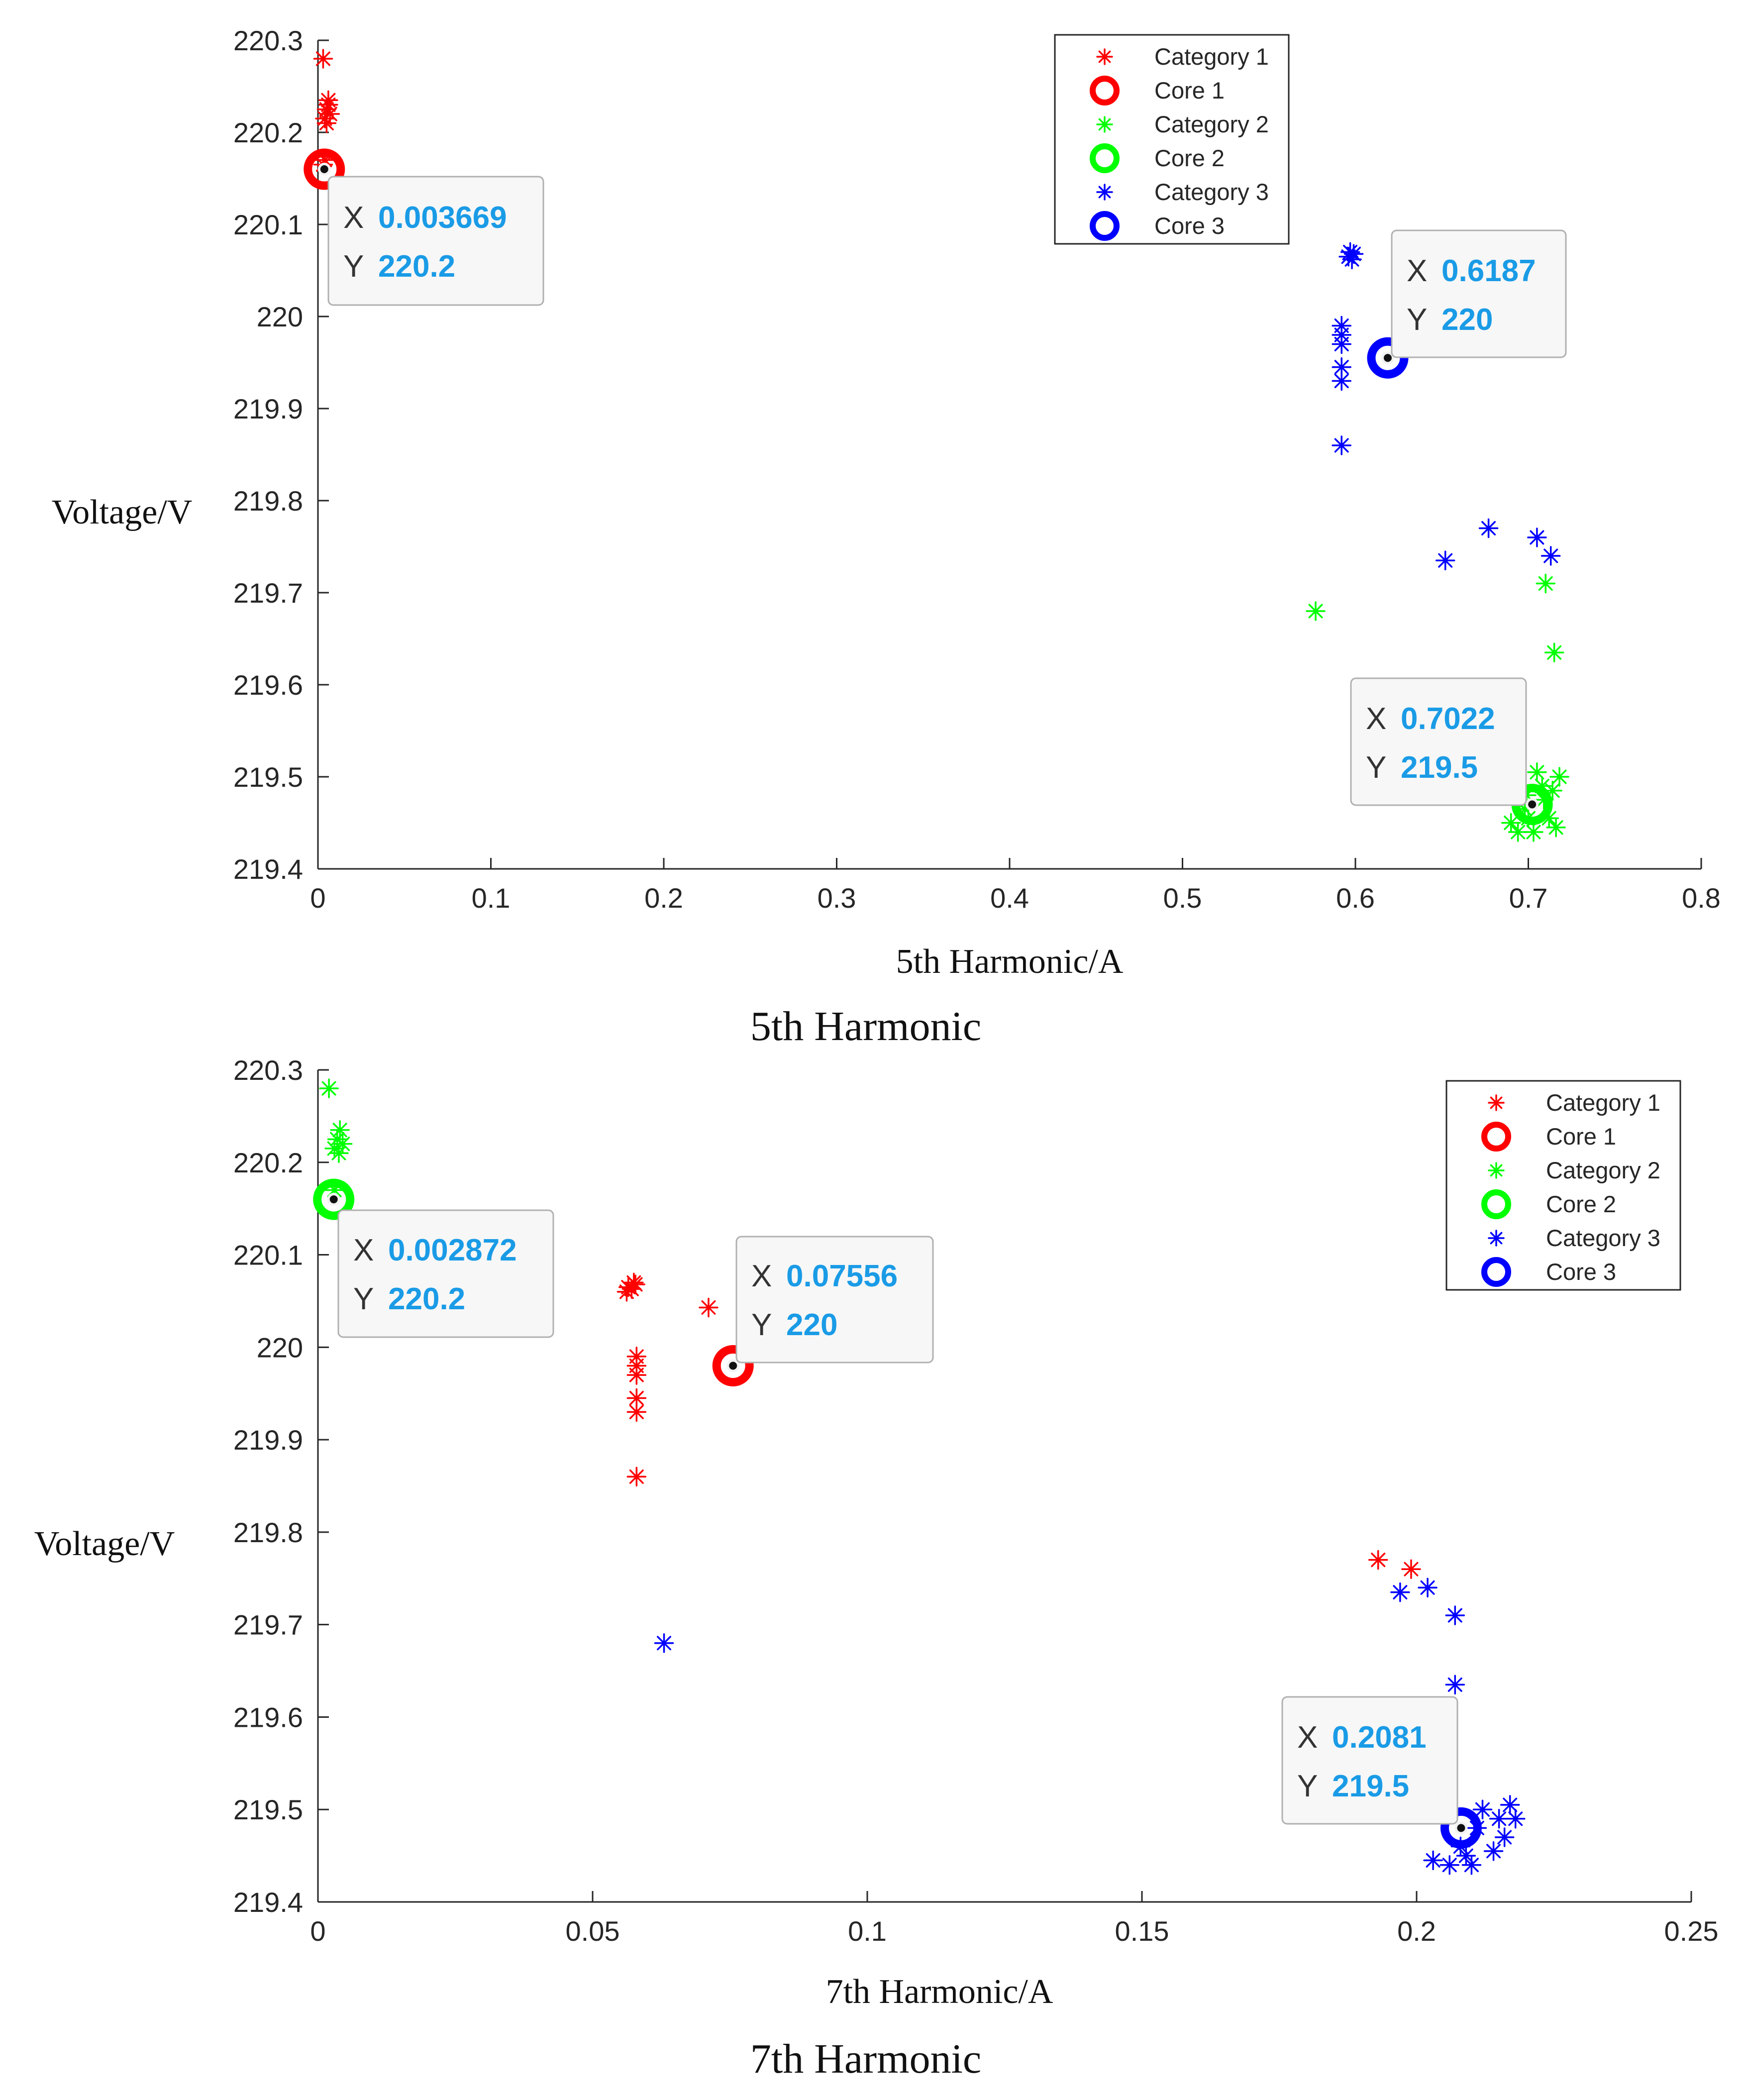  Describe the element at coordinates (1581, 1136) in the screenshot. I see `legend-label: Core 1` at that location.